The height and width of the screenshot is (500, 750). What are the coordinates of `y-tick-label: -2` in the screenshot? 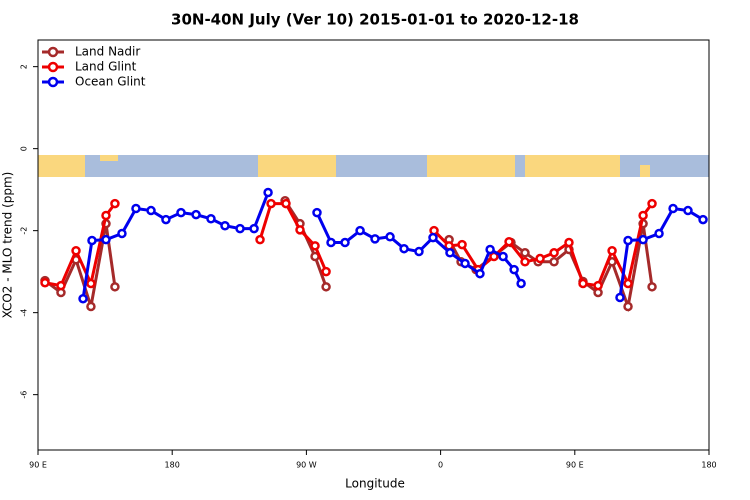 It's located at (24, 231).